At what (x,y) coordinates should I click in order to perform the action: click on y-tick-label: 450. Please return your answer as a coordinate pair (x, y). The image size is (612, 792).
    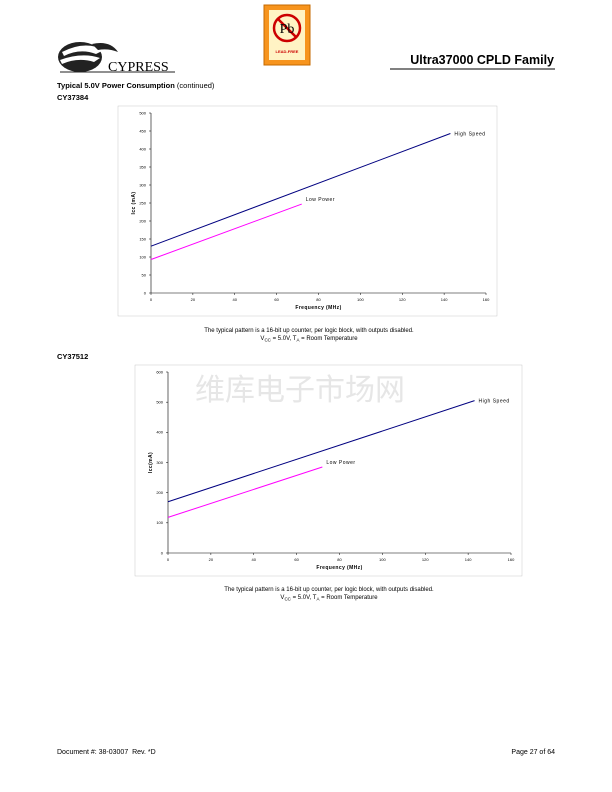
    Looking at the image, I should click on (142, 130).